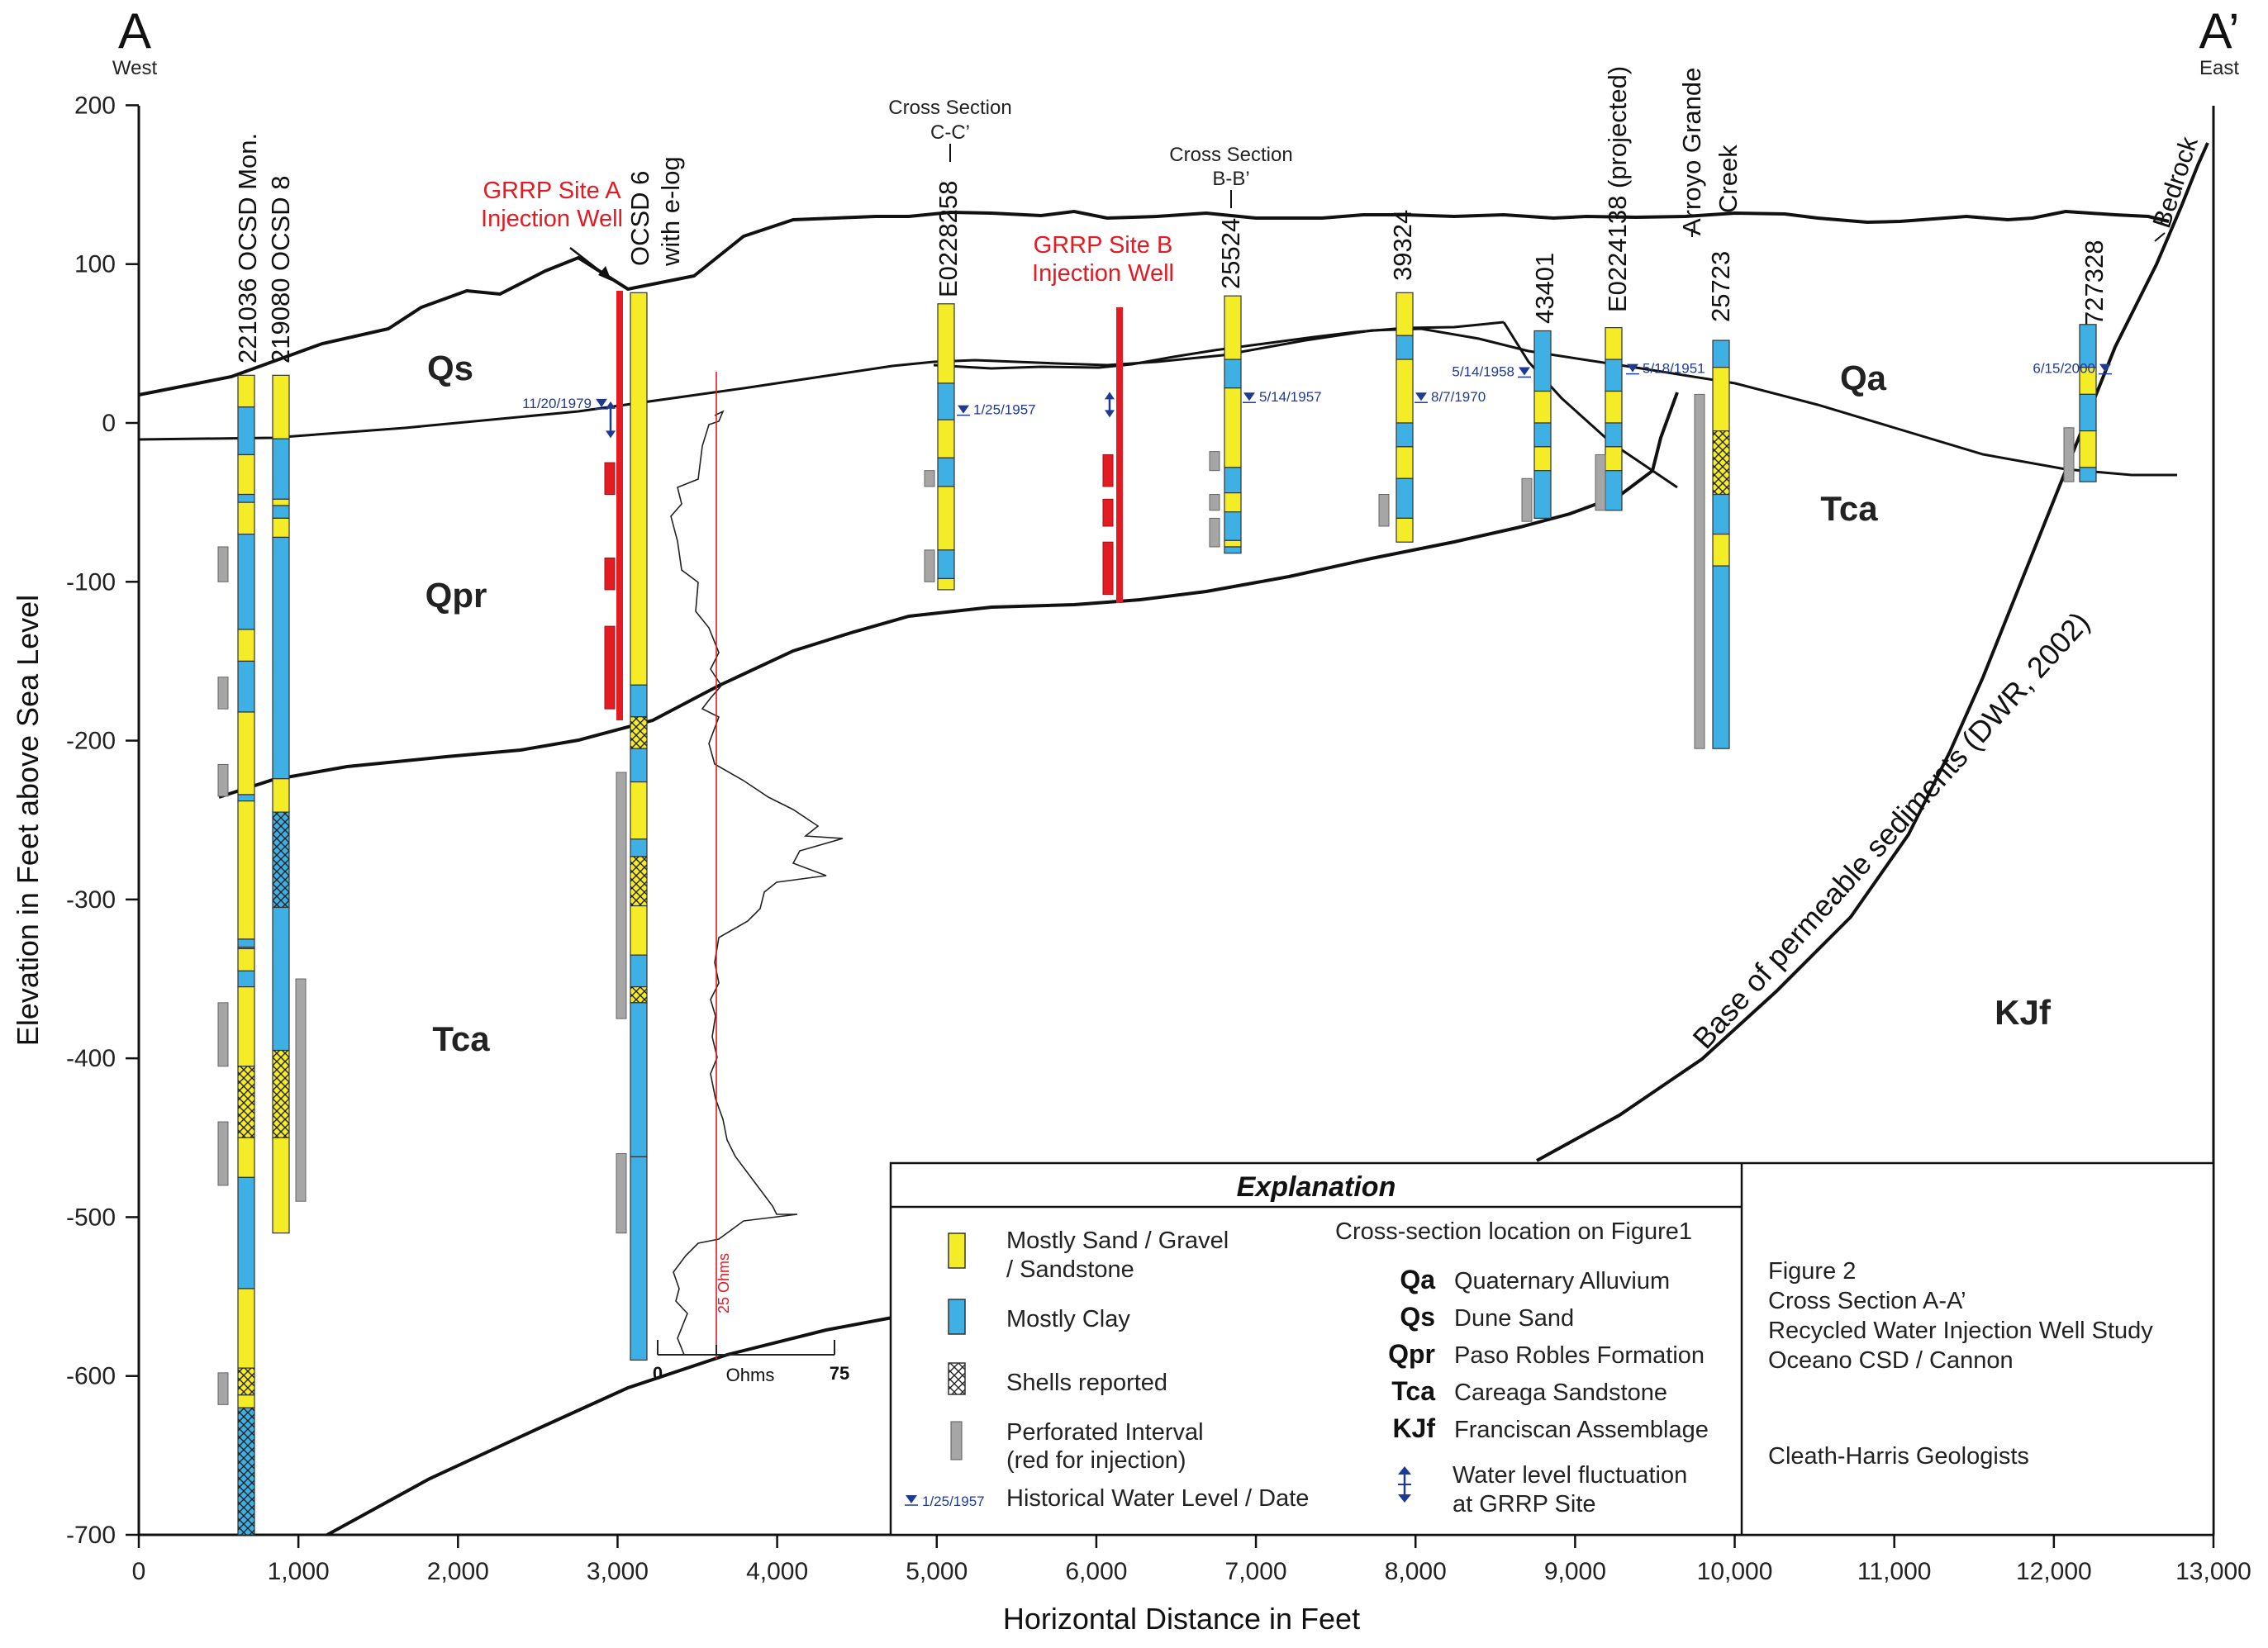 The width and height of the screenshot is (2268, 1648). What do you see at coordinates (777, 1571) in the screenshot?
I see `x-tick-label: 4,000` at bounding box center [777, 1571].